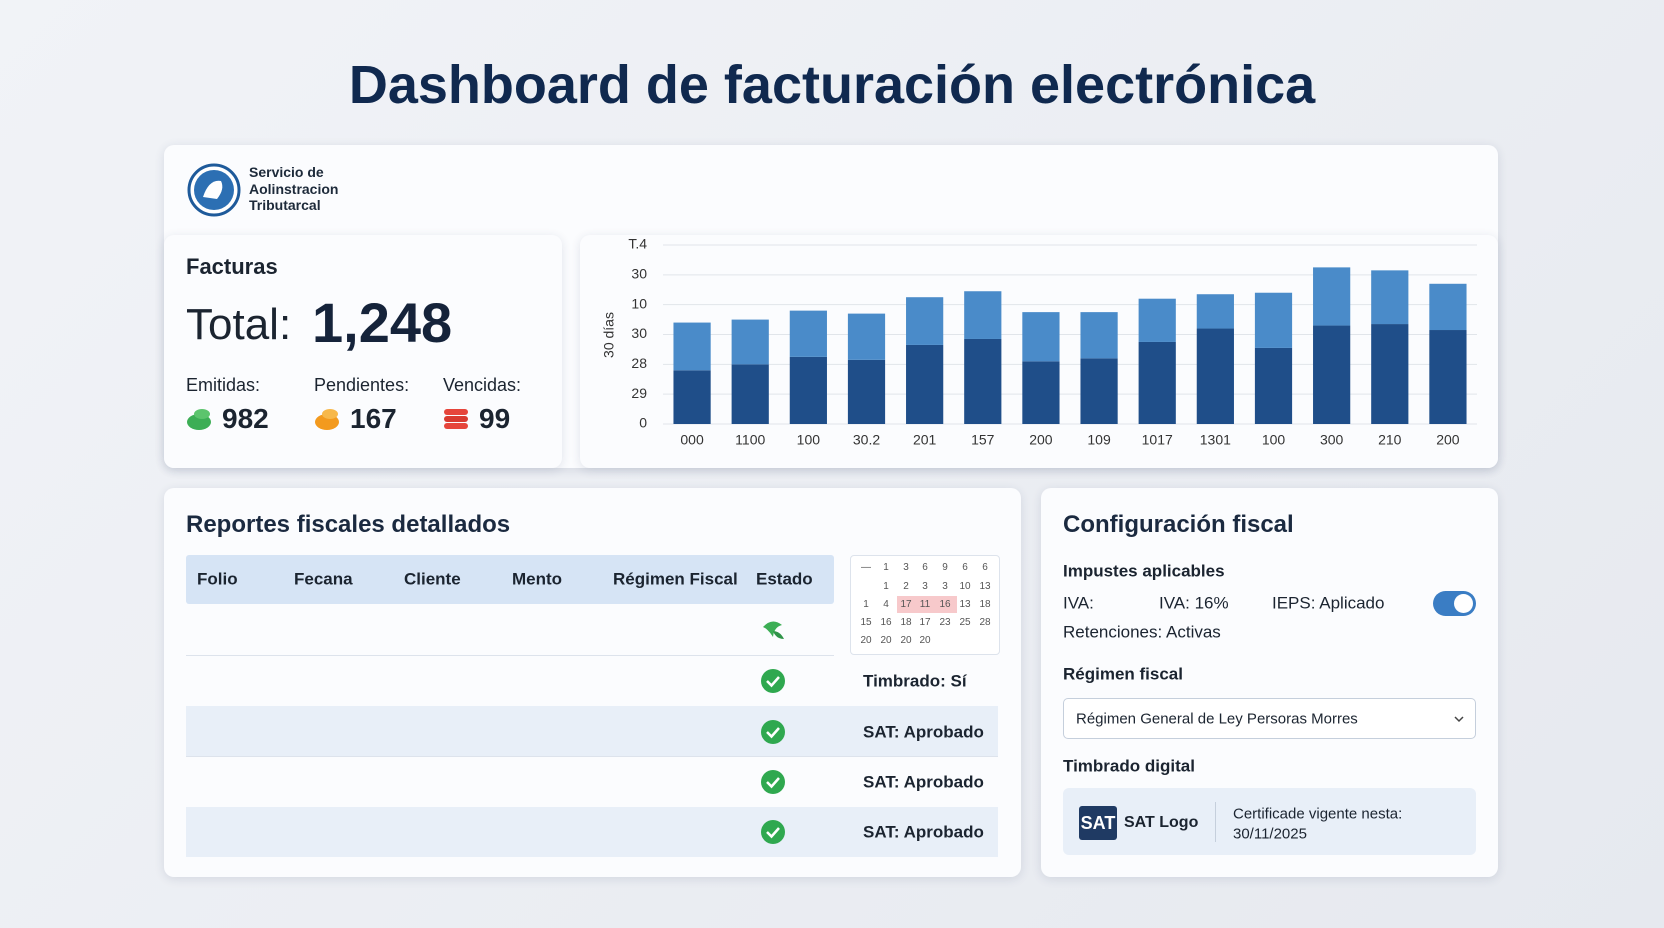 This screenshot has width=1664, height=928. I want to click on timbrado-title: Timbrado digital, so click(1129, 766).